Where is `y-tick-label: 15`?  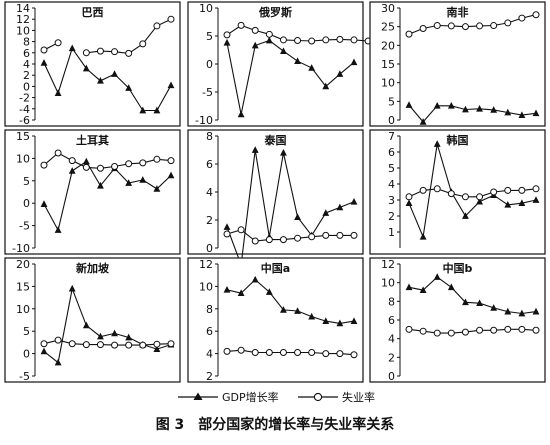
y-tick-label: 15 is located at coordinates (23, 136).